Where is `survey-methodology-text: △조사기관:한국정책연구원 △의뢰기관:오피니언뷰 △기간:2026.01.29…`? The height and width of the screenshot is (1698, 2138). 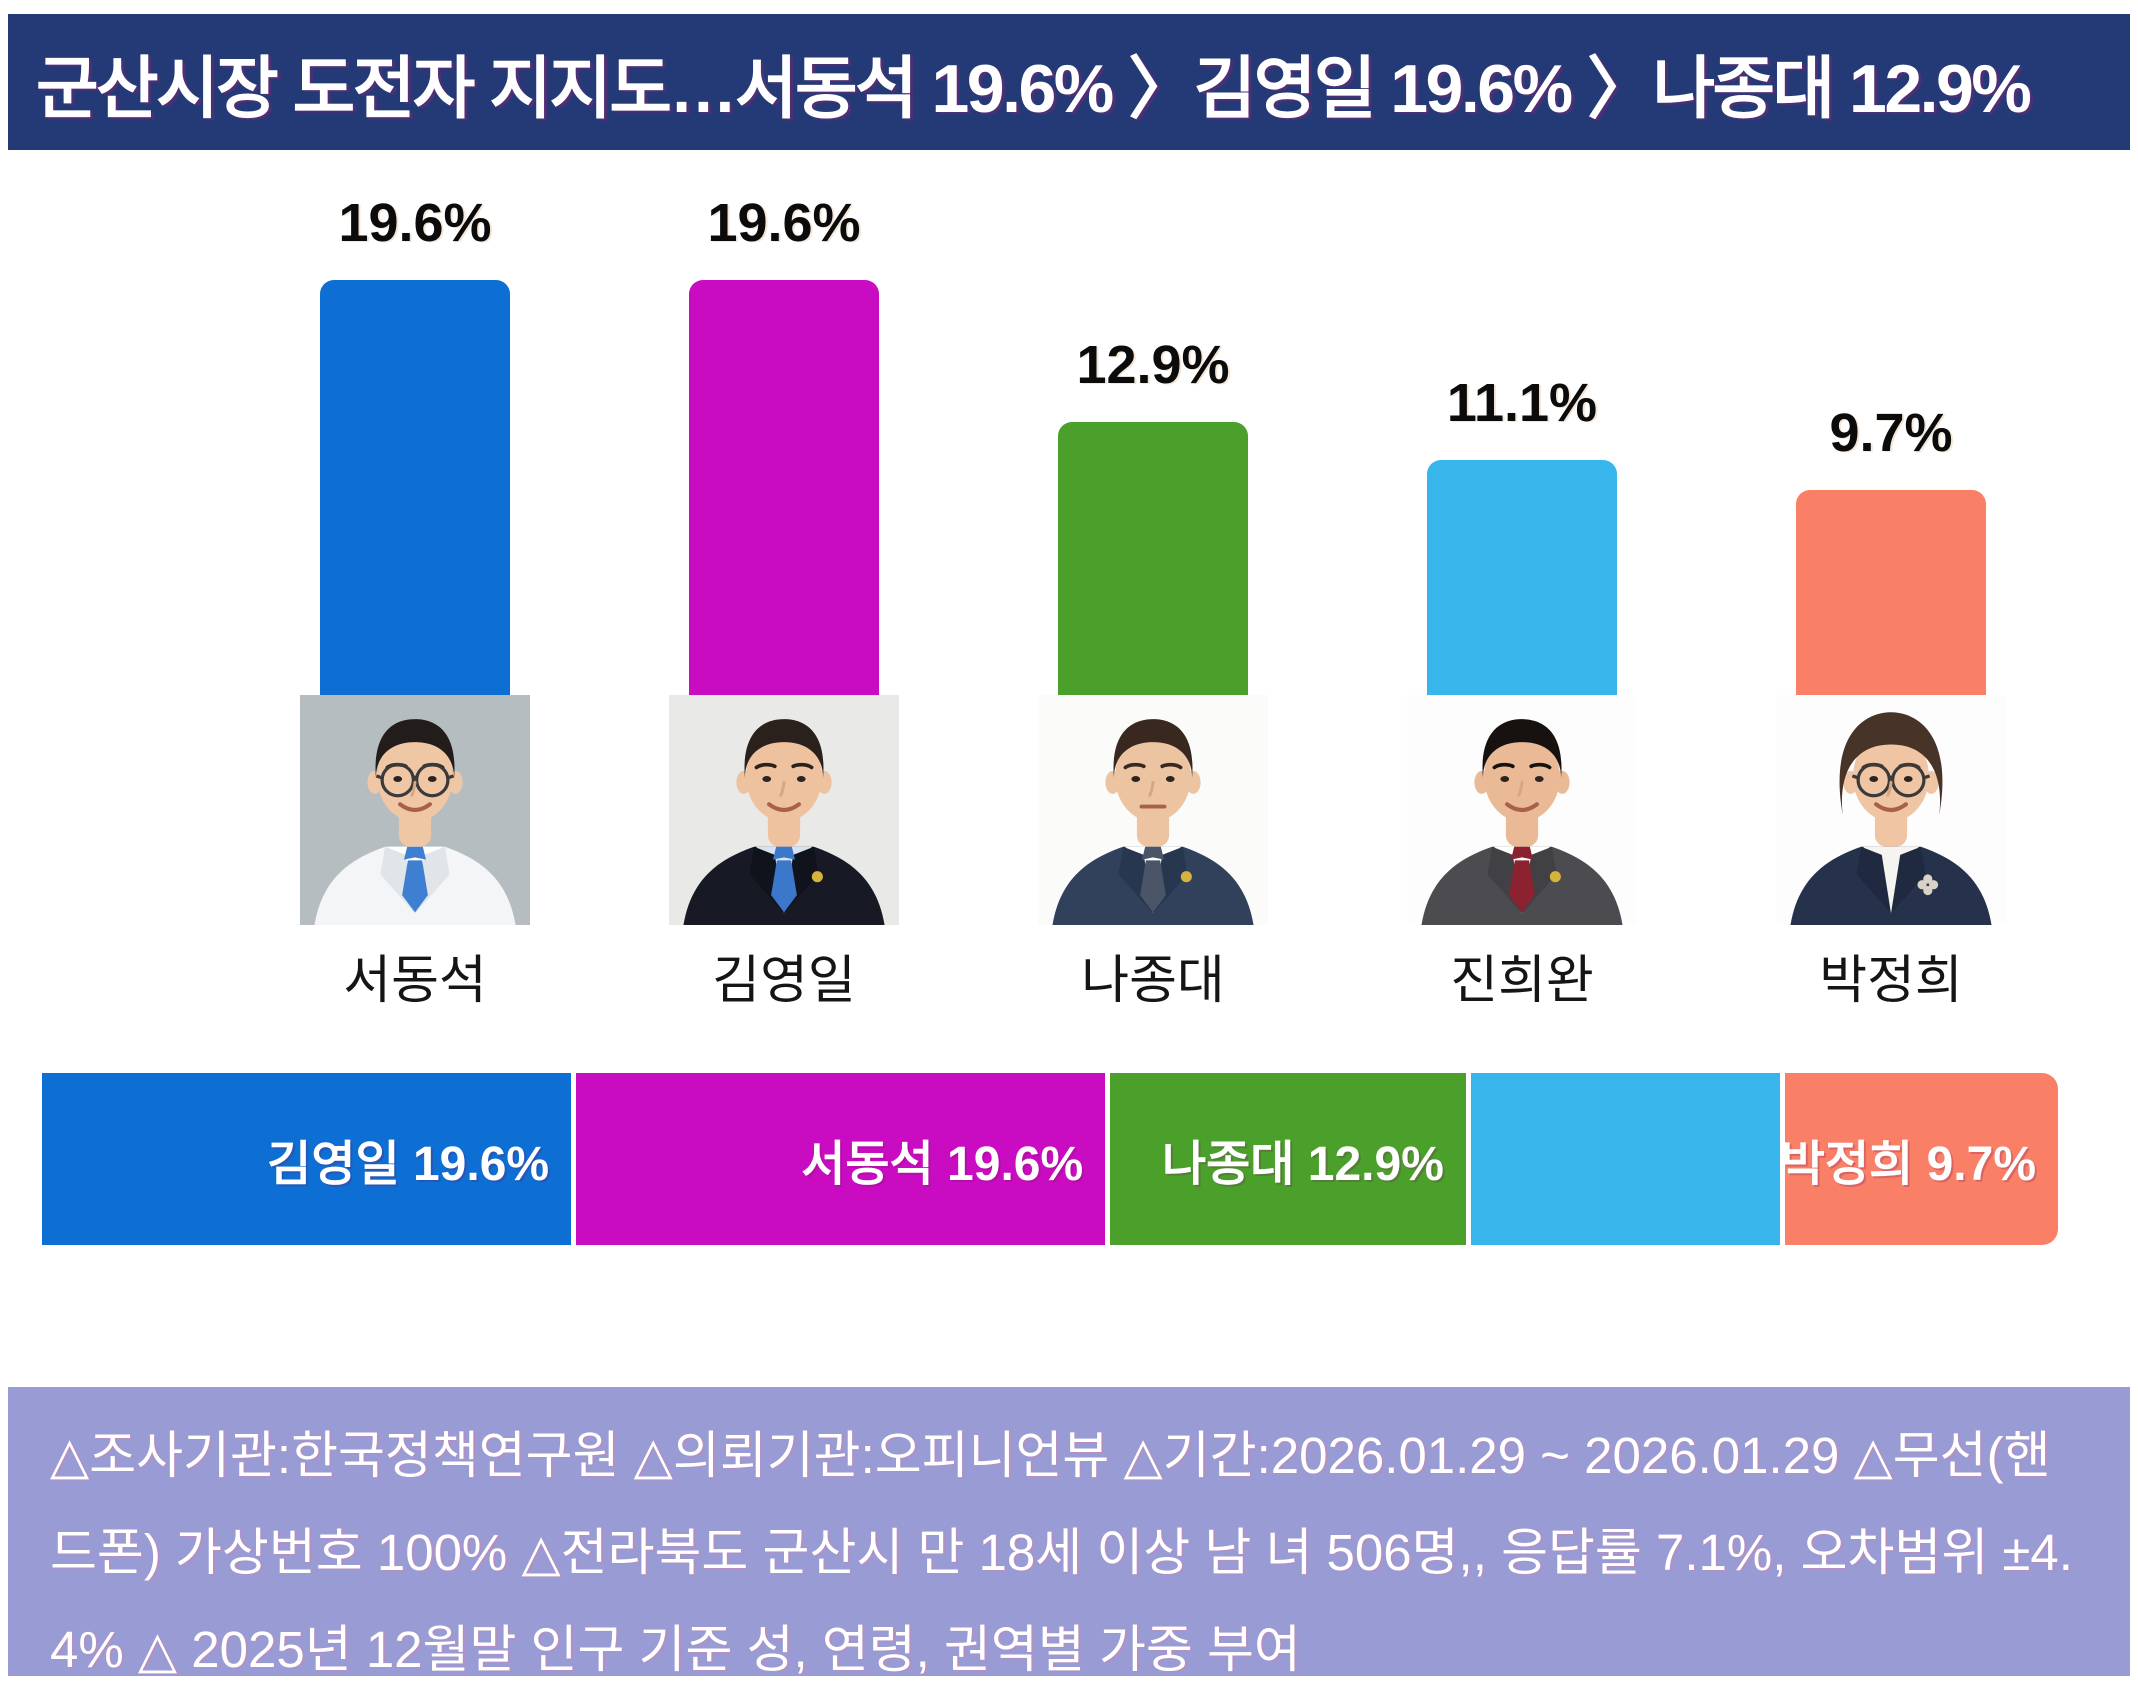 survey-methodology-text: △조사기관:한국정책연구원 △의뢰기관:오피니언뷰 △기간:2026.01.29… is located at coordinates (1061, 1552).